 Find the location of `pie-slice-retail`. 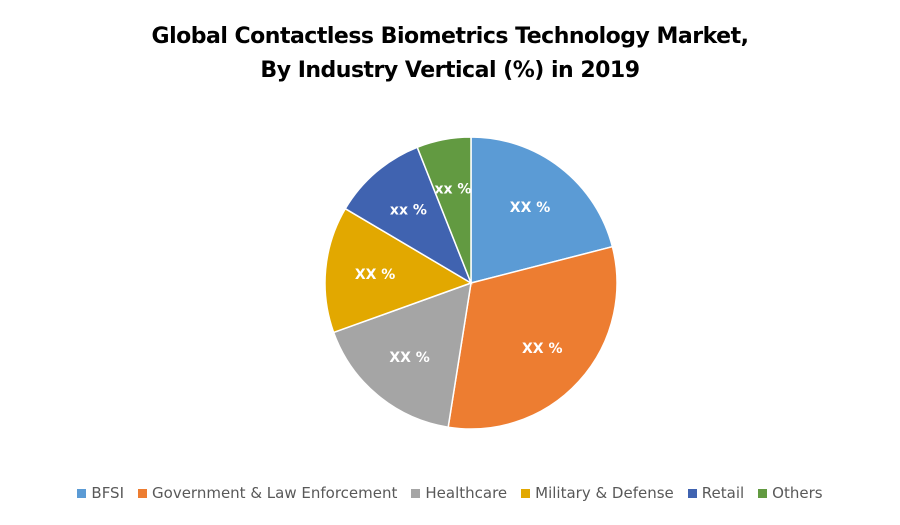

pie-slice-retail is located at coordinates (408, 215).